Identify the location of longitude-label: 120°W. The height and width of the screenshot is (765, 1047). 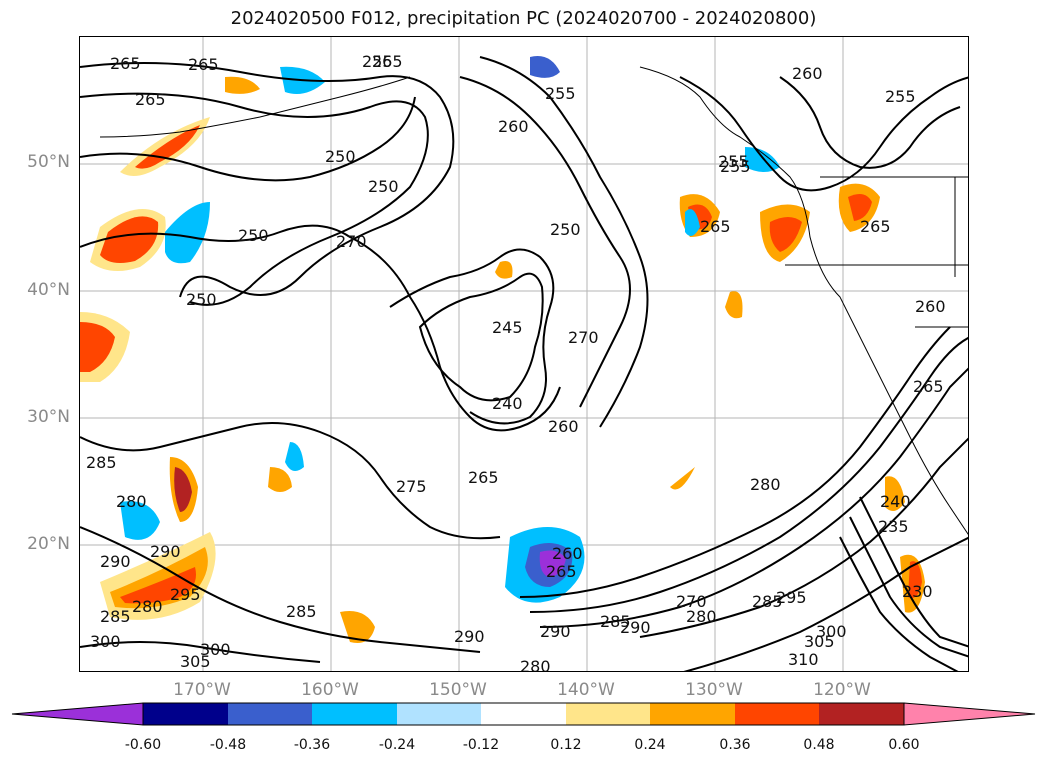
(842, 690).